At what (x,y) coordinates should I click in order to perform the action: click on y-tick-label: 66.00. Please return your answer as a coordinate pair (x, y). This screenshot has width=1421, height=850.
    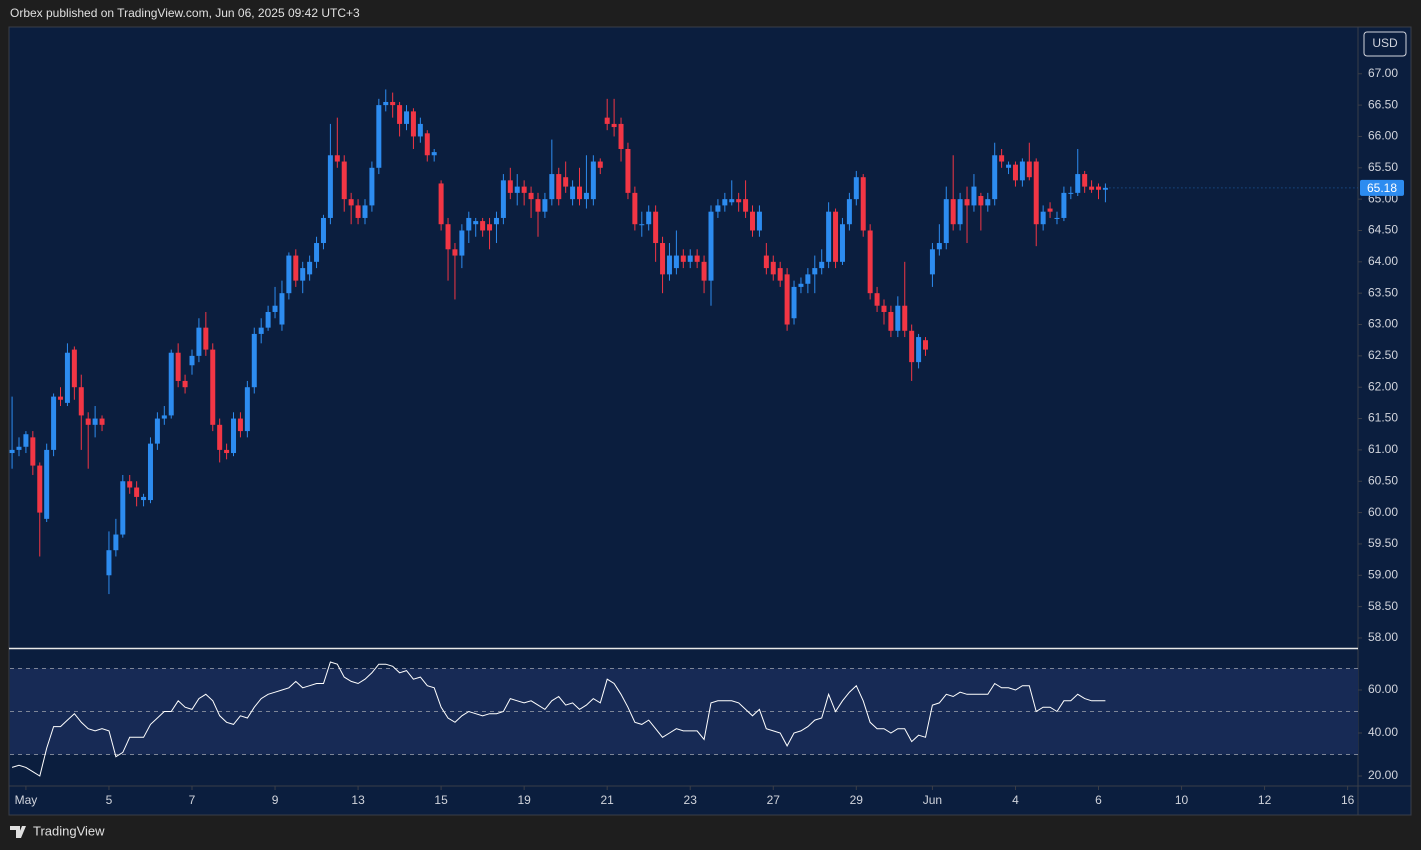
    Looking at the image, I should click on (1383, 136).